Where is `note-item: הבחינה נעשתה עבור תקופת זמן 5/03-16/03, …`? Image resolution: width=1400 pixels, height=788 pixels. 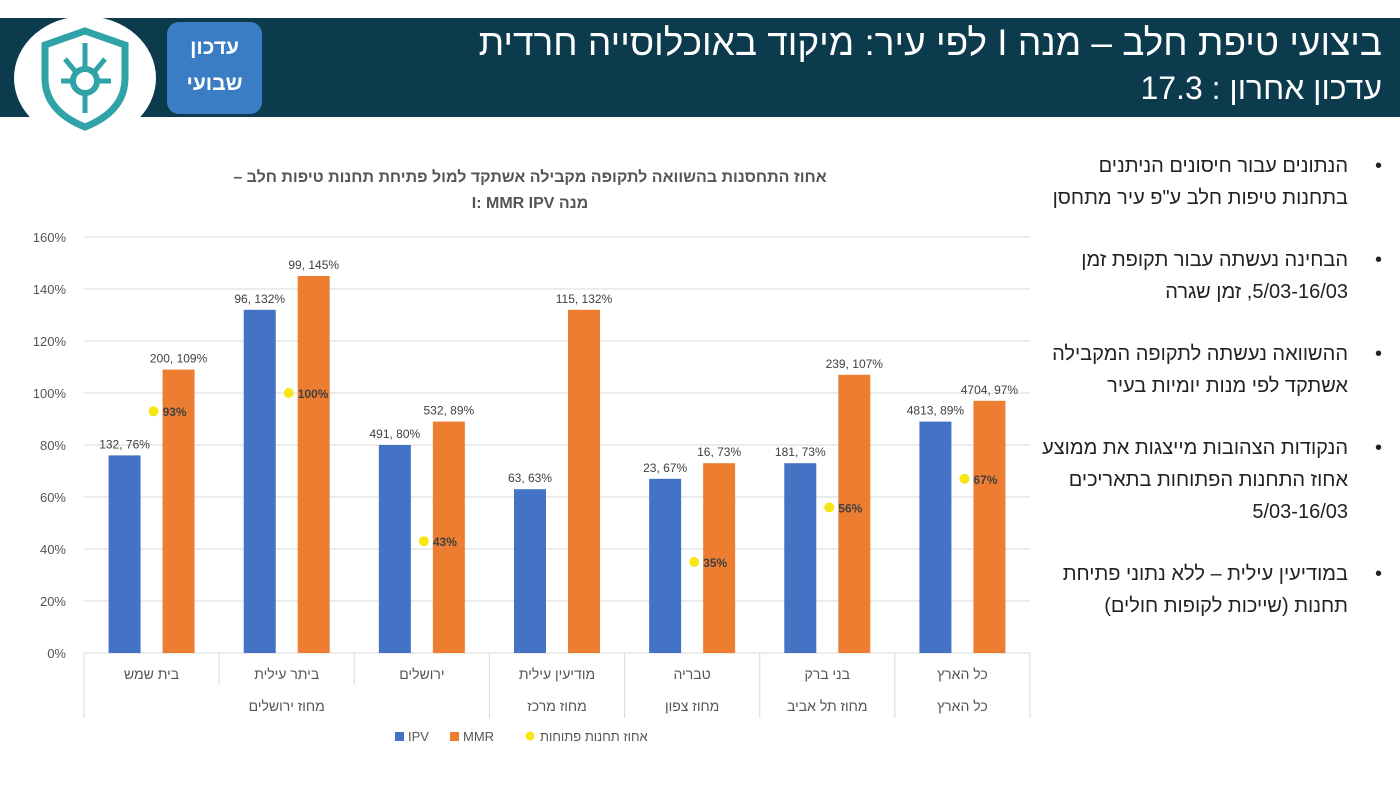
note-item: הבחינה נעשתה עבור תקופת זמן 5/03-16/03, … is located at coordinates (1214, 276).